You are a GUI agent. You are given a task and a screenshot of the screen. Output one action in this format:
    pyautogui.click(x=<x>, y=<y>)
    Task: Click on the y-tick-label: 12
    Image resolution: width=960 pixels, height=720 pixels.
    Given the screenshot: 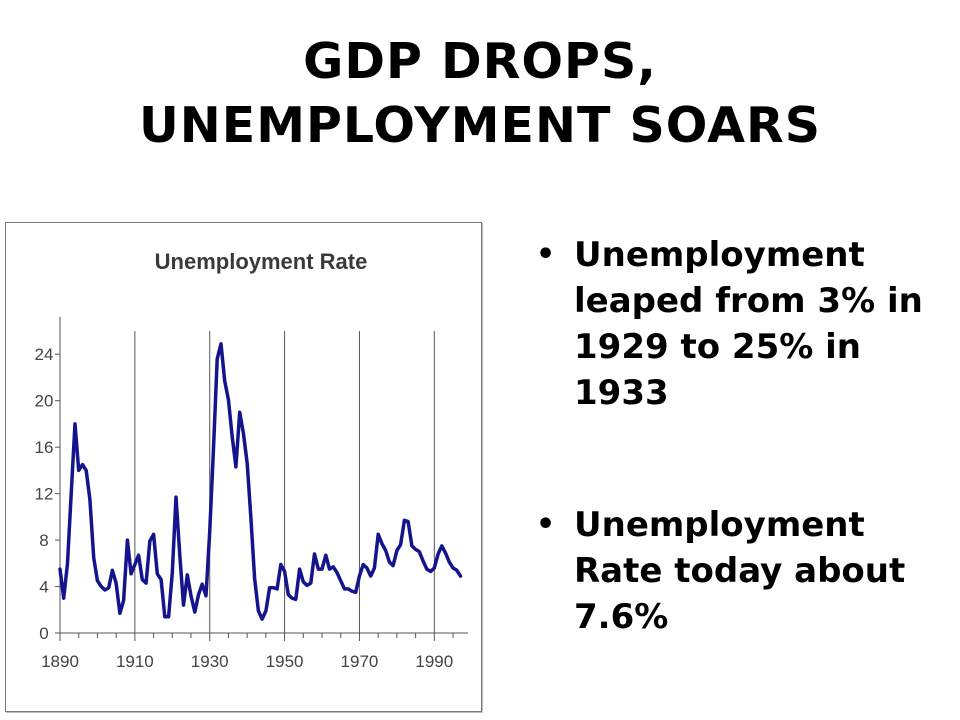 What is the action you would take?
    pyautogui.click(x=44, y=494)
    